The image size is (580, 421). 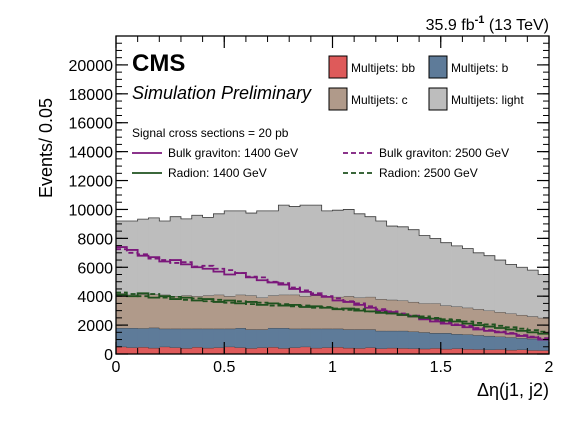 I want to click on y-tick-label: 14000, so click(x=91, y=153).